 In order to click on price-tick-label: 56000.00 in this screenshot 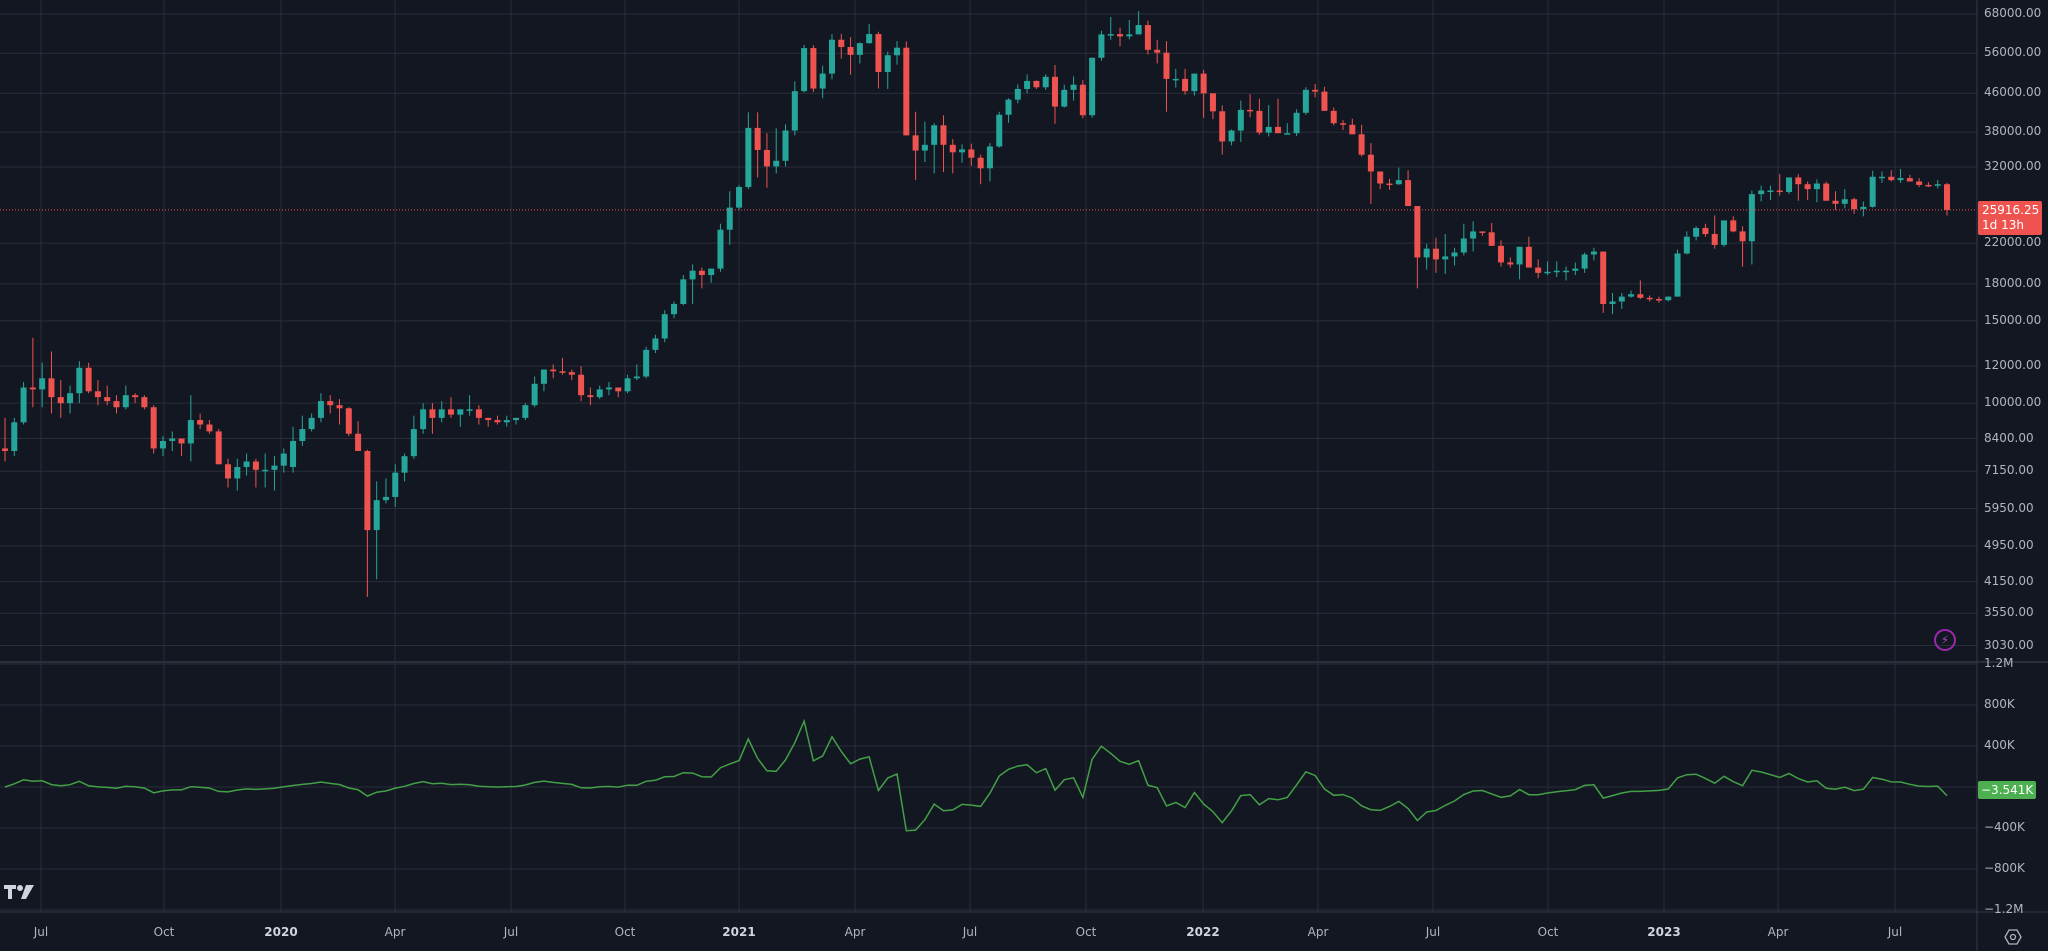, I will do `click(2013, 52)`.